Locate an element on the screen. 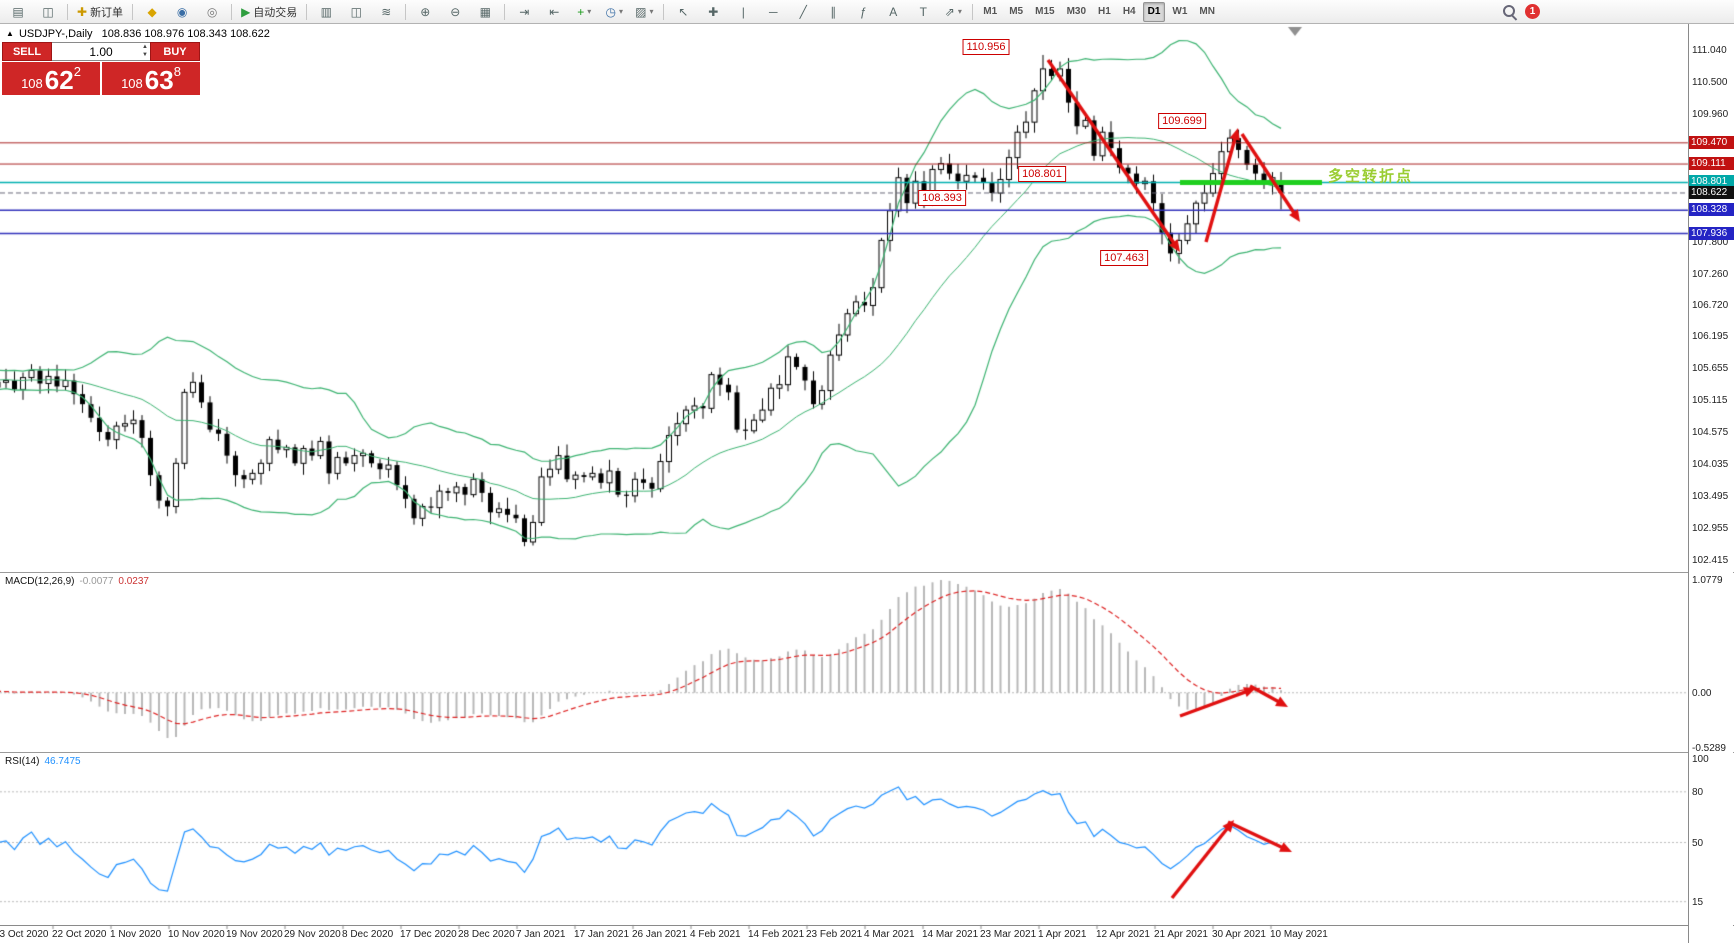 The height and width of the screenshot is (943, 1734). macd-axis-label: 1.0779 is located at coordinates (1707, 580).